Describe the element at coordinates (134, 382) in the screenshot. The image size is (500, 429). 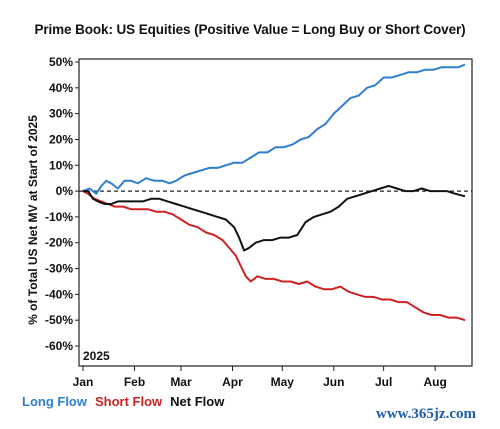
I see `x-tick-label: Feb` at that location.